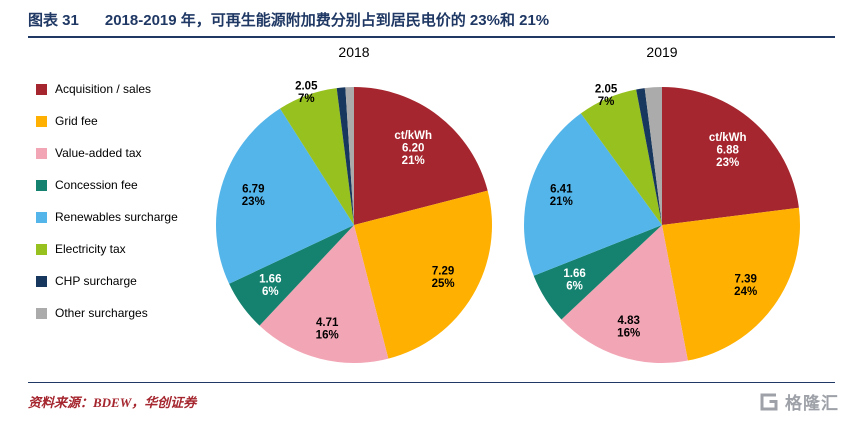 Image resolution: width=863 pixels, height=422 pixels. Describe the element at coordinates (53, 20) in the screenshot. I see `figure-label: 图表 31` at that location.